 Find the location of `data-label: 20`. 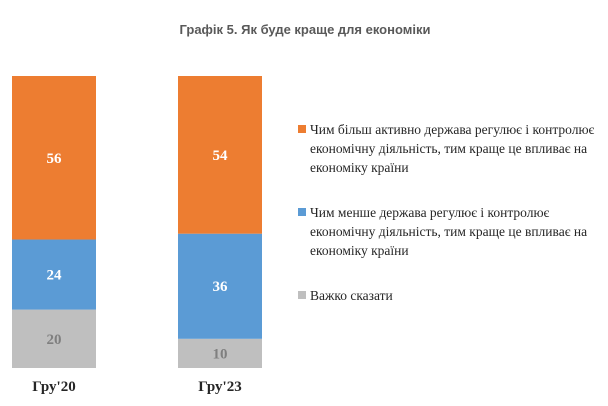

data-label: 20 is located at coordinates (54, 340).